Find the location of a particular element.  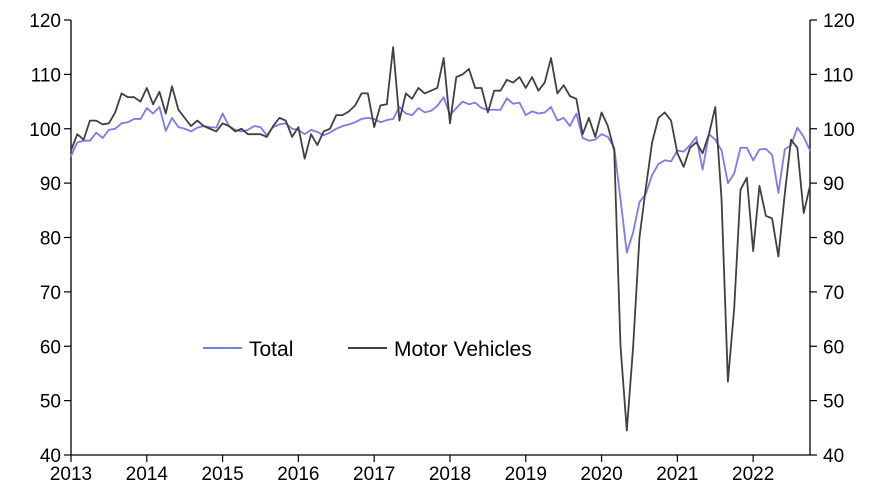

x-tick-label: 2022 is located at coordinates (753, 474).